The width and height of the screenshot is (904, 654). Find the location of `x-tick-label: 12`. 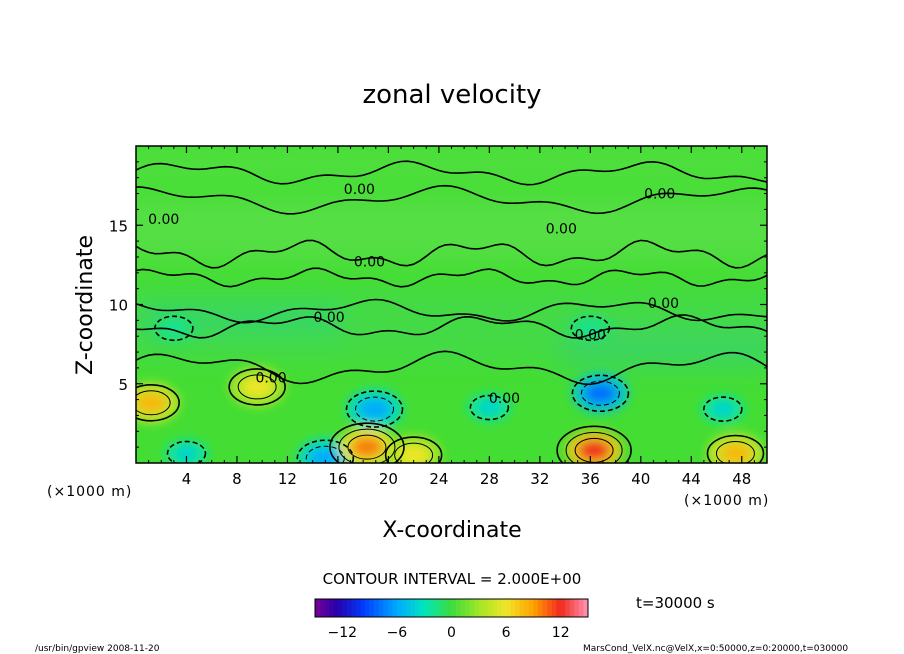

x-tick-label: 12 is located at coordinates (287, 479).